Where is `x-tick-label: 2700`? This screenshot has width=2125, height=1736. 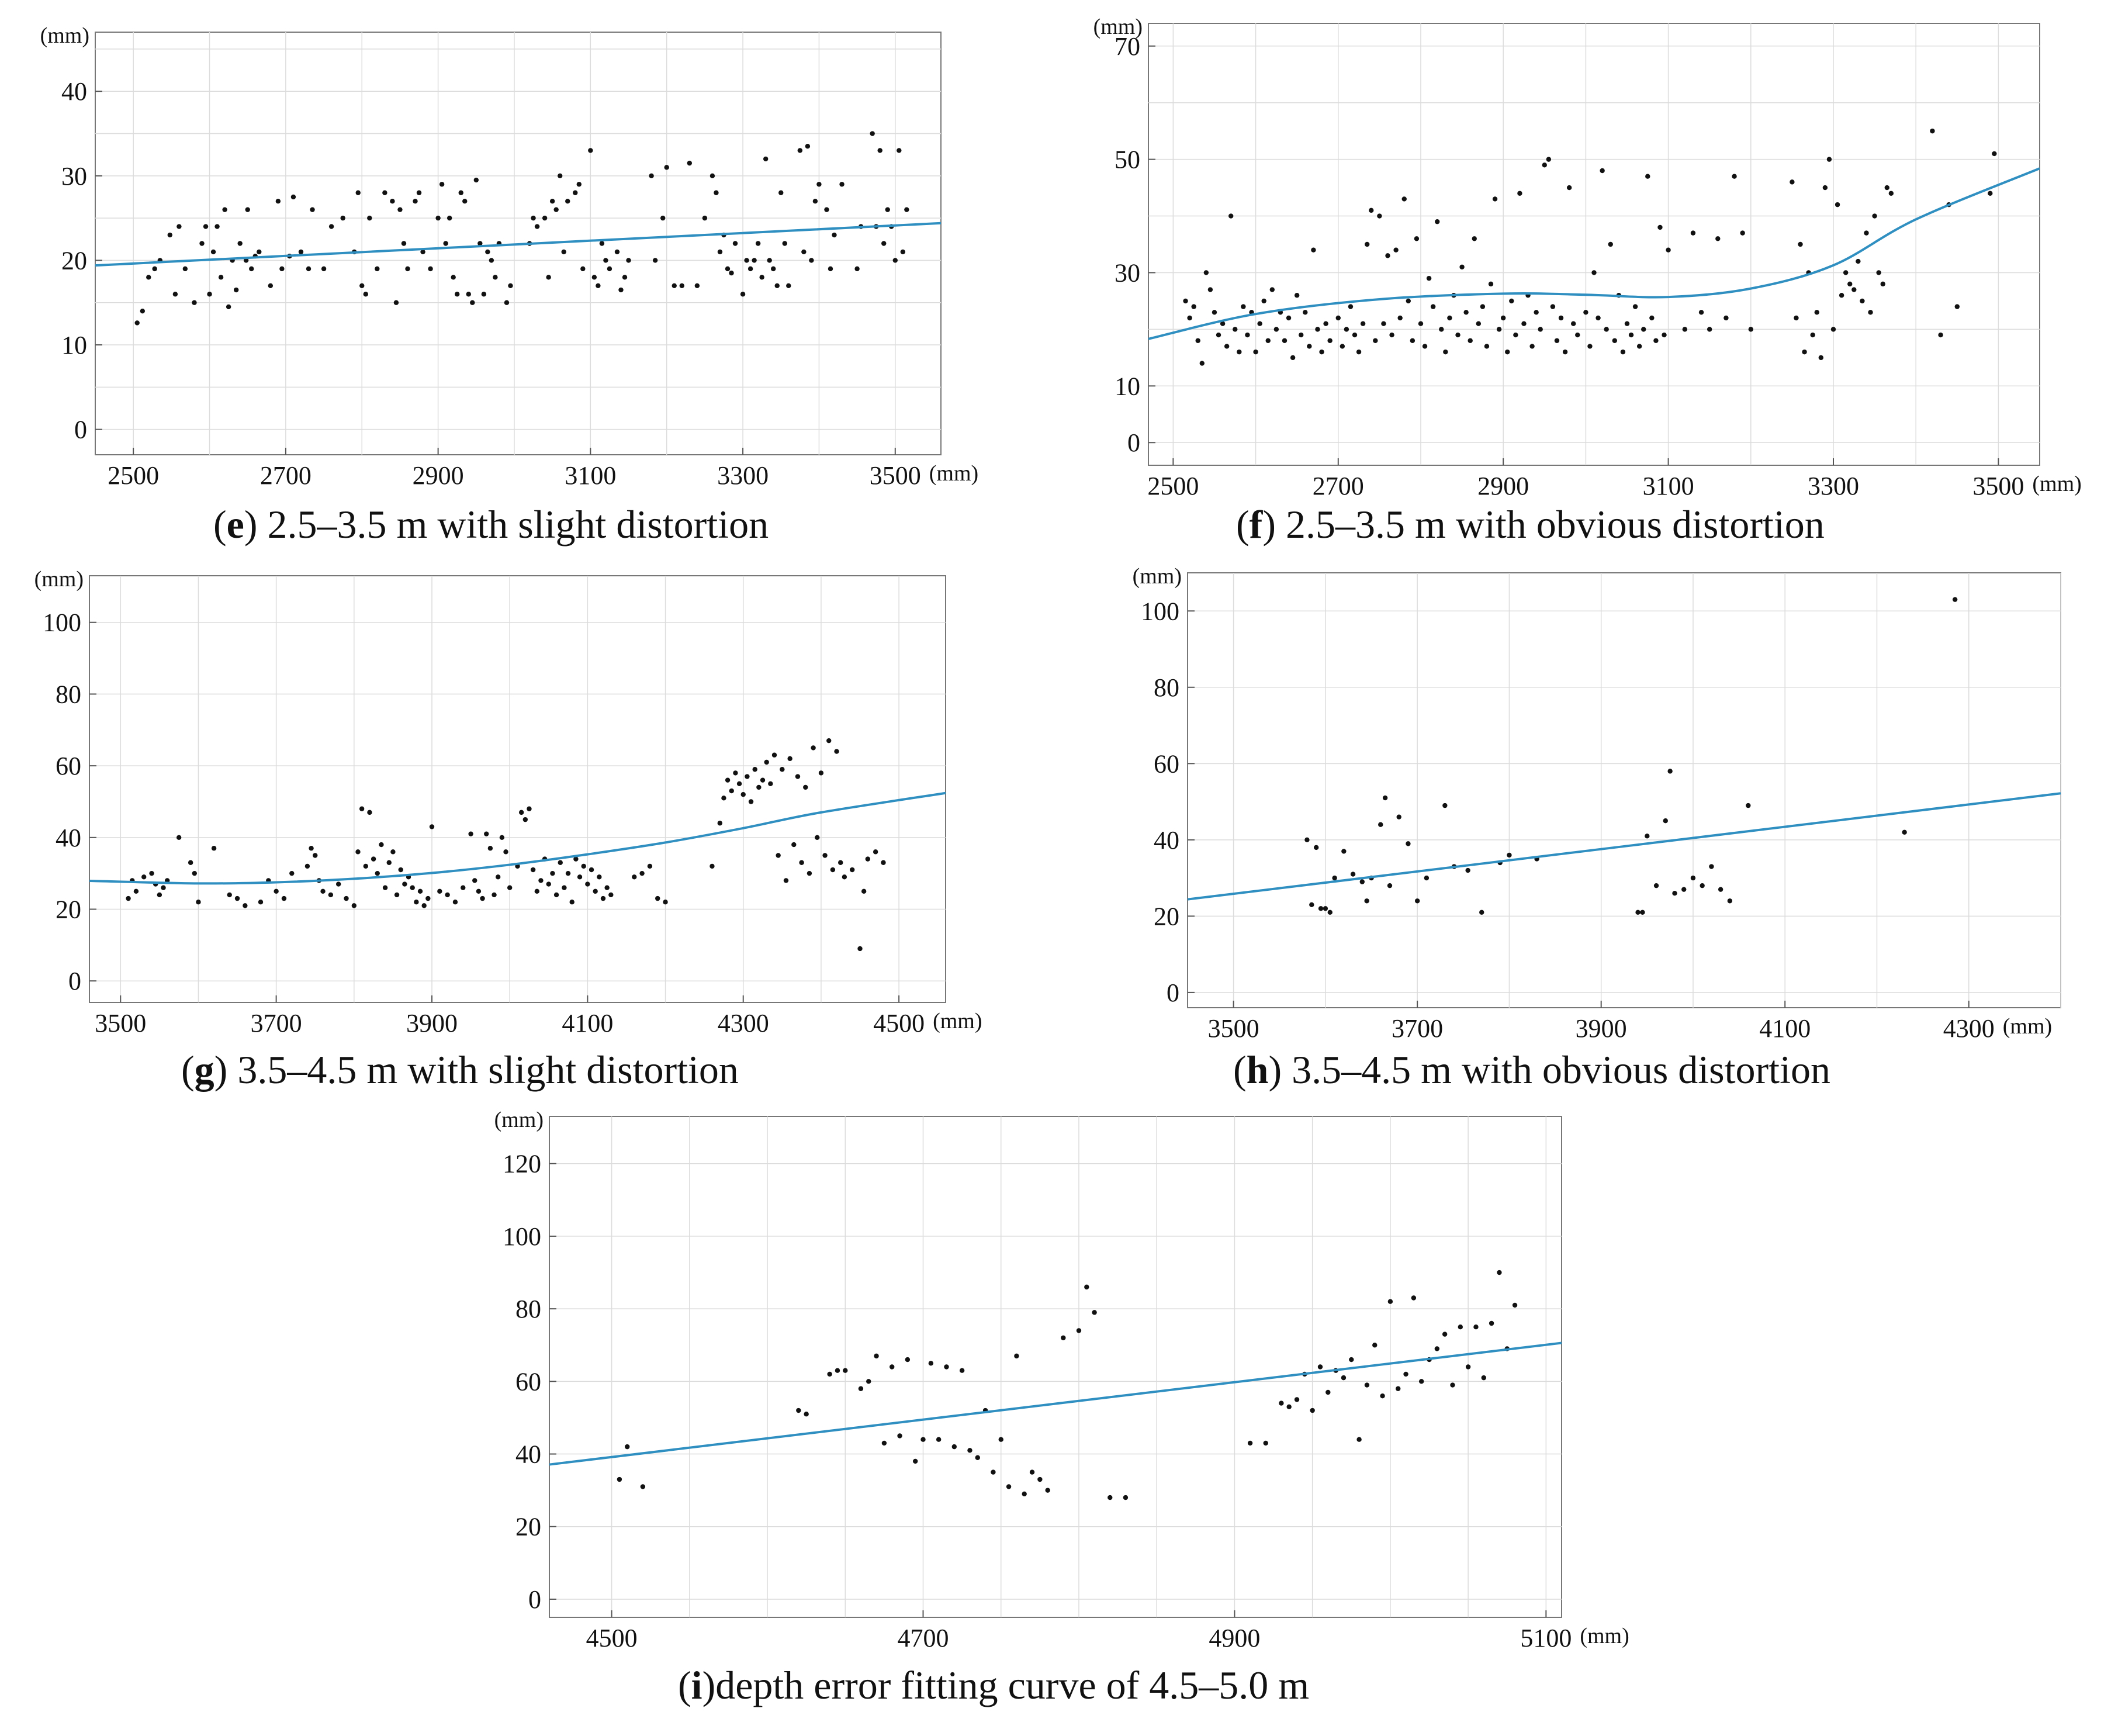 x-tick-label: 2700 is located at coordinates (286, 475).